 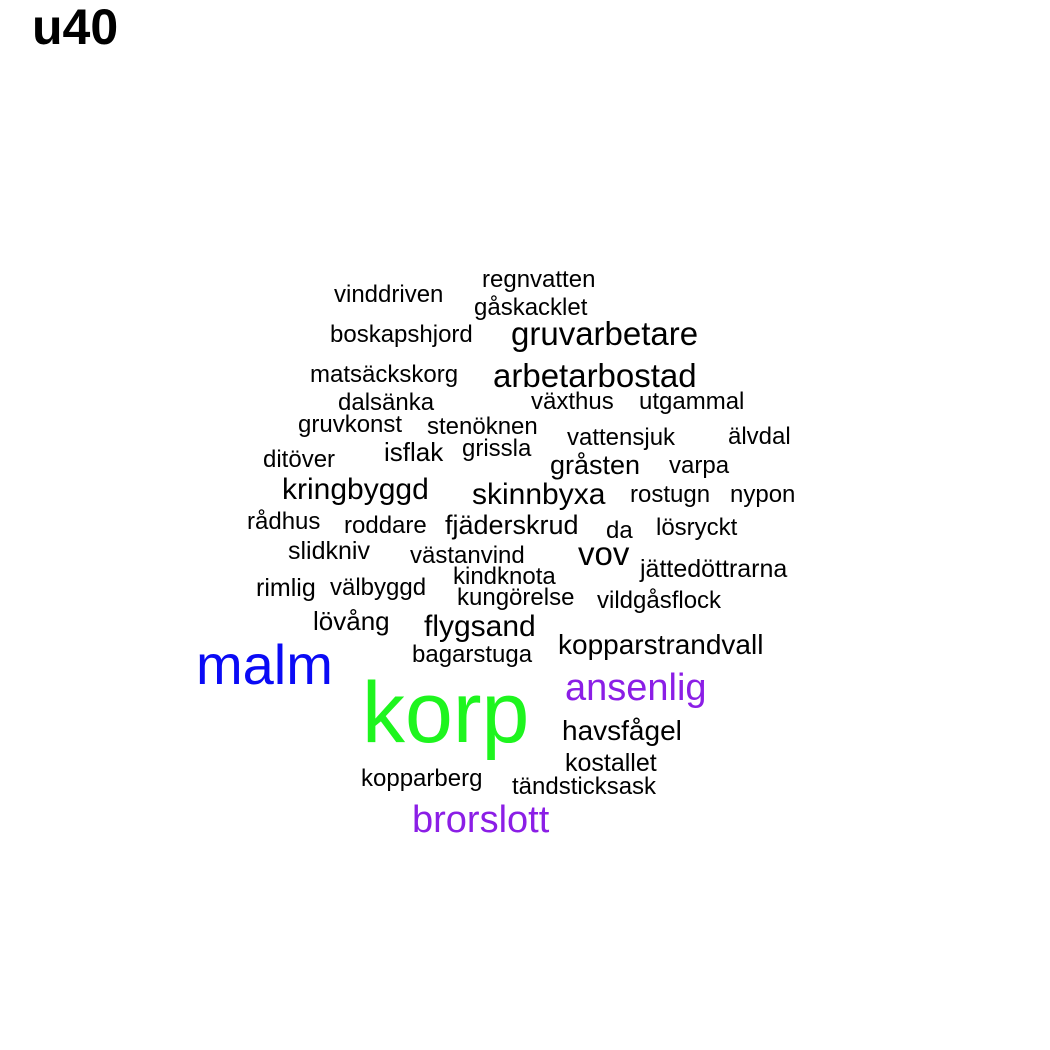 What do you see at coordinates (421, 778) in the screenshot?
I see `word-47: kopparberg` at bounding box center [421, 778].